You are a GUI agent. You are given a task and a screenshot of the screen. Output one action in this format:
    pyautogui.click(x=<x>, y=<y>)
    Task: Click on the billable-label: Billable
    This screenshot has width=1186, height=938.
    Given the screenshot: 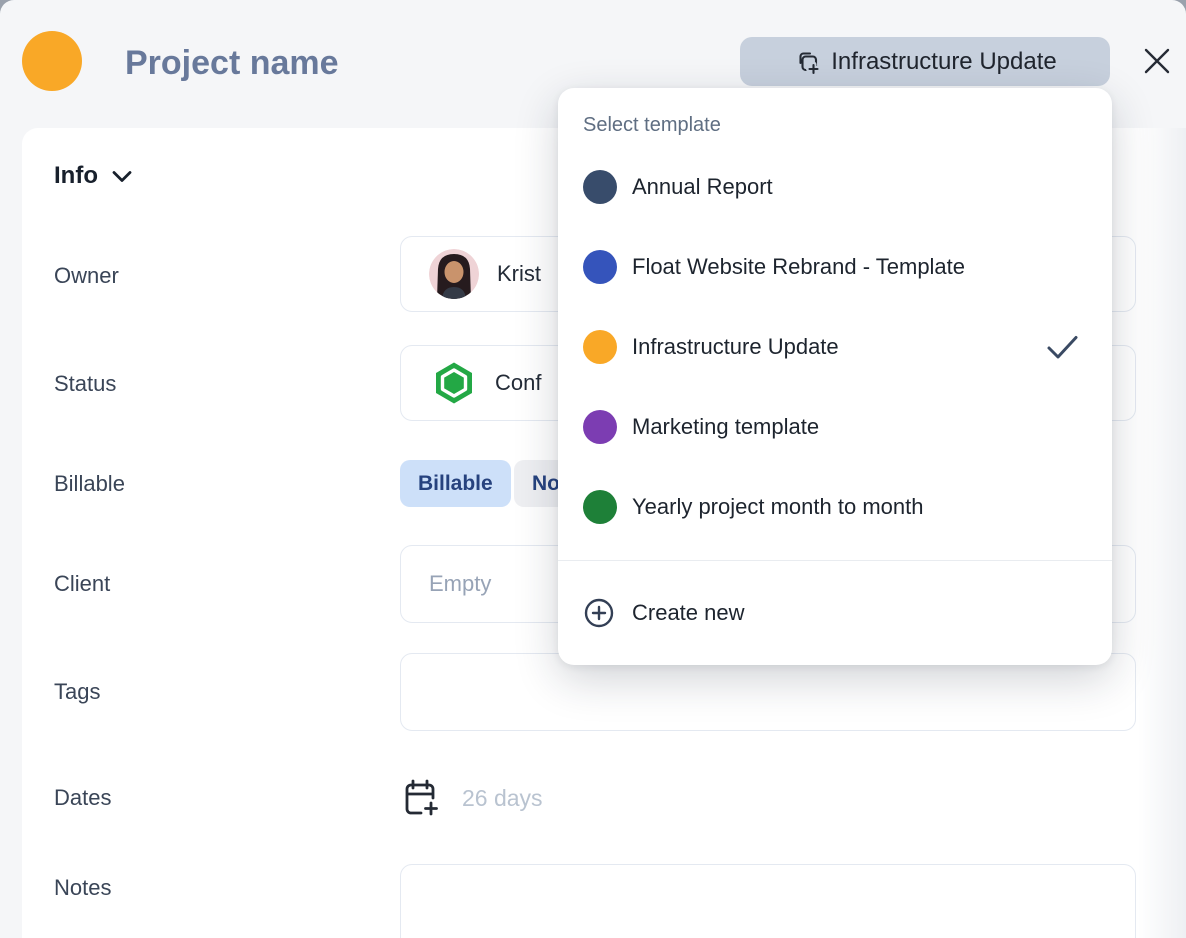 What is the action you would take?
    pyautogui.click(x=89, y=483)
    